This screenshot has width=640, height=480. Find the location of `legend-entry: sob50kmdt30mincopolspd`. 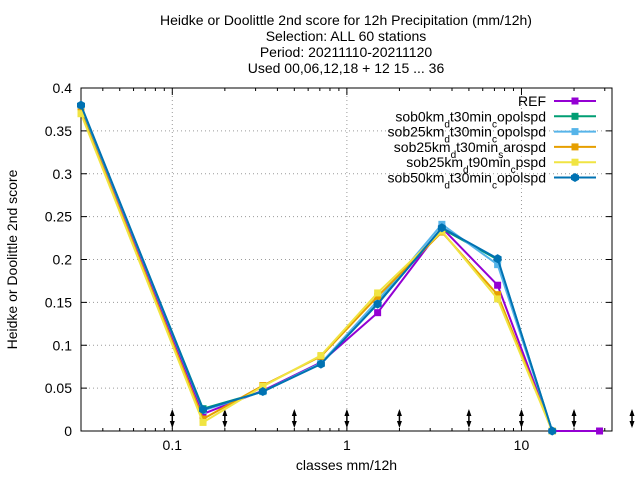

legend-entry: sob50kmdt30mincopolspd is located at coordinates (492, 181).